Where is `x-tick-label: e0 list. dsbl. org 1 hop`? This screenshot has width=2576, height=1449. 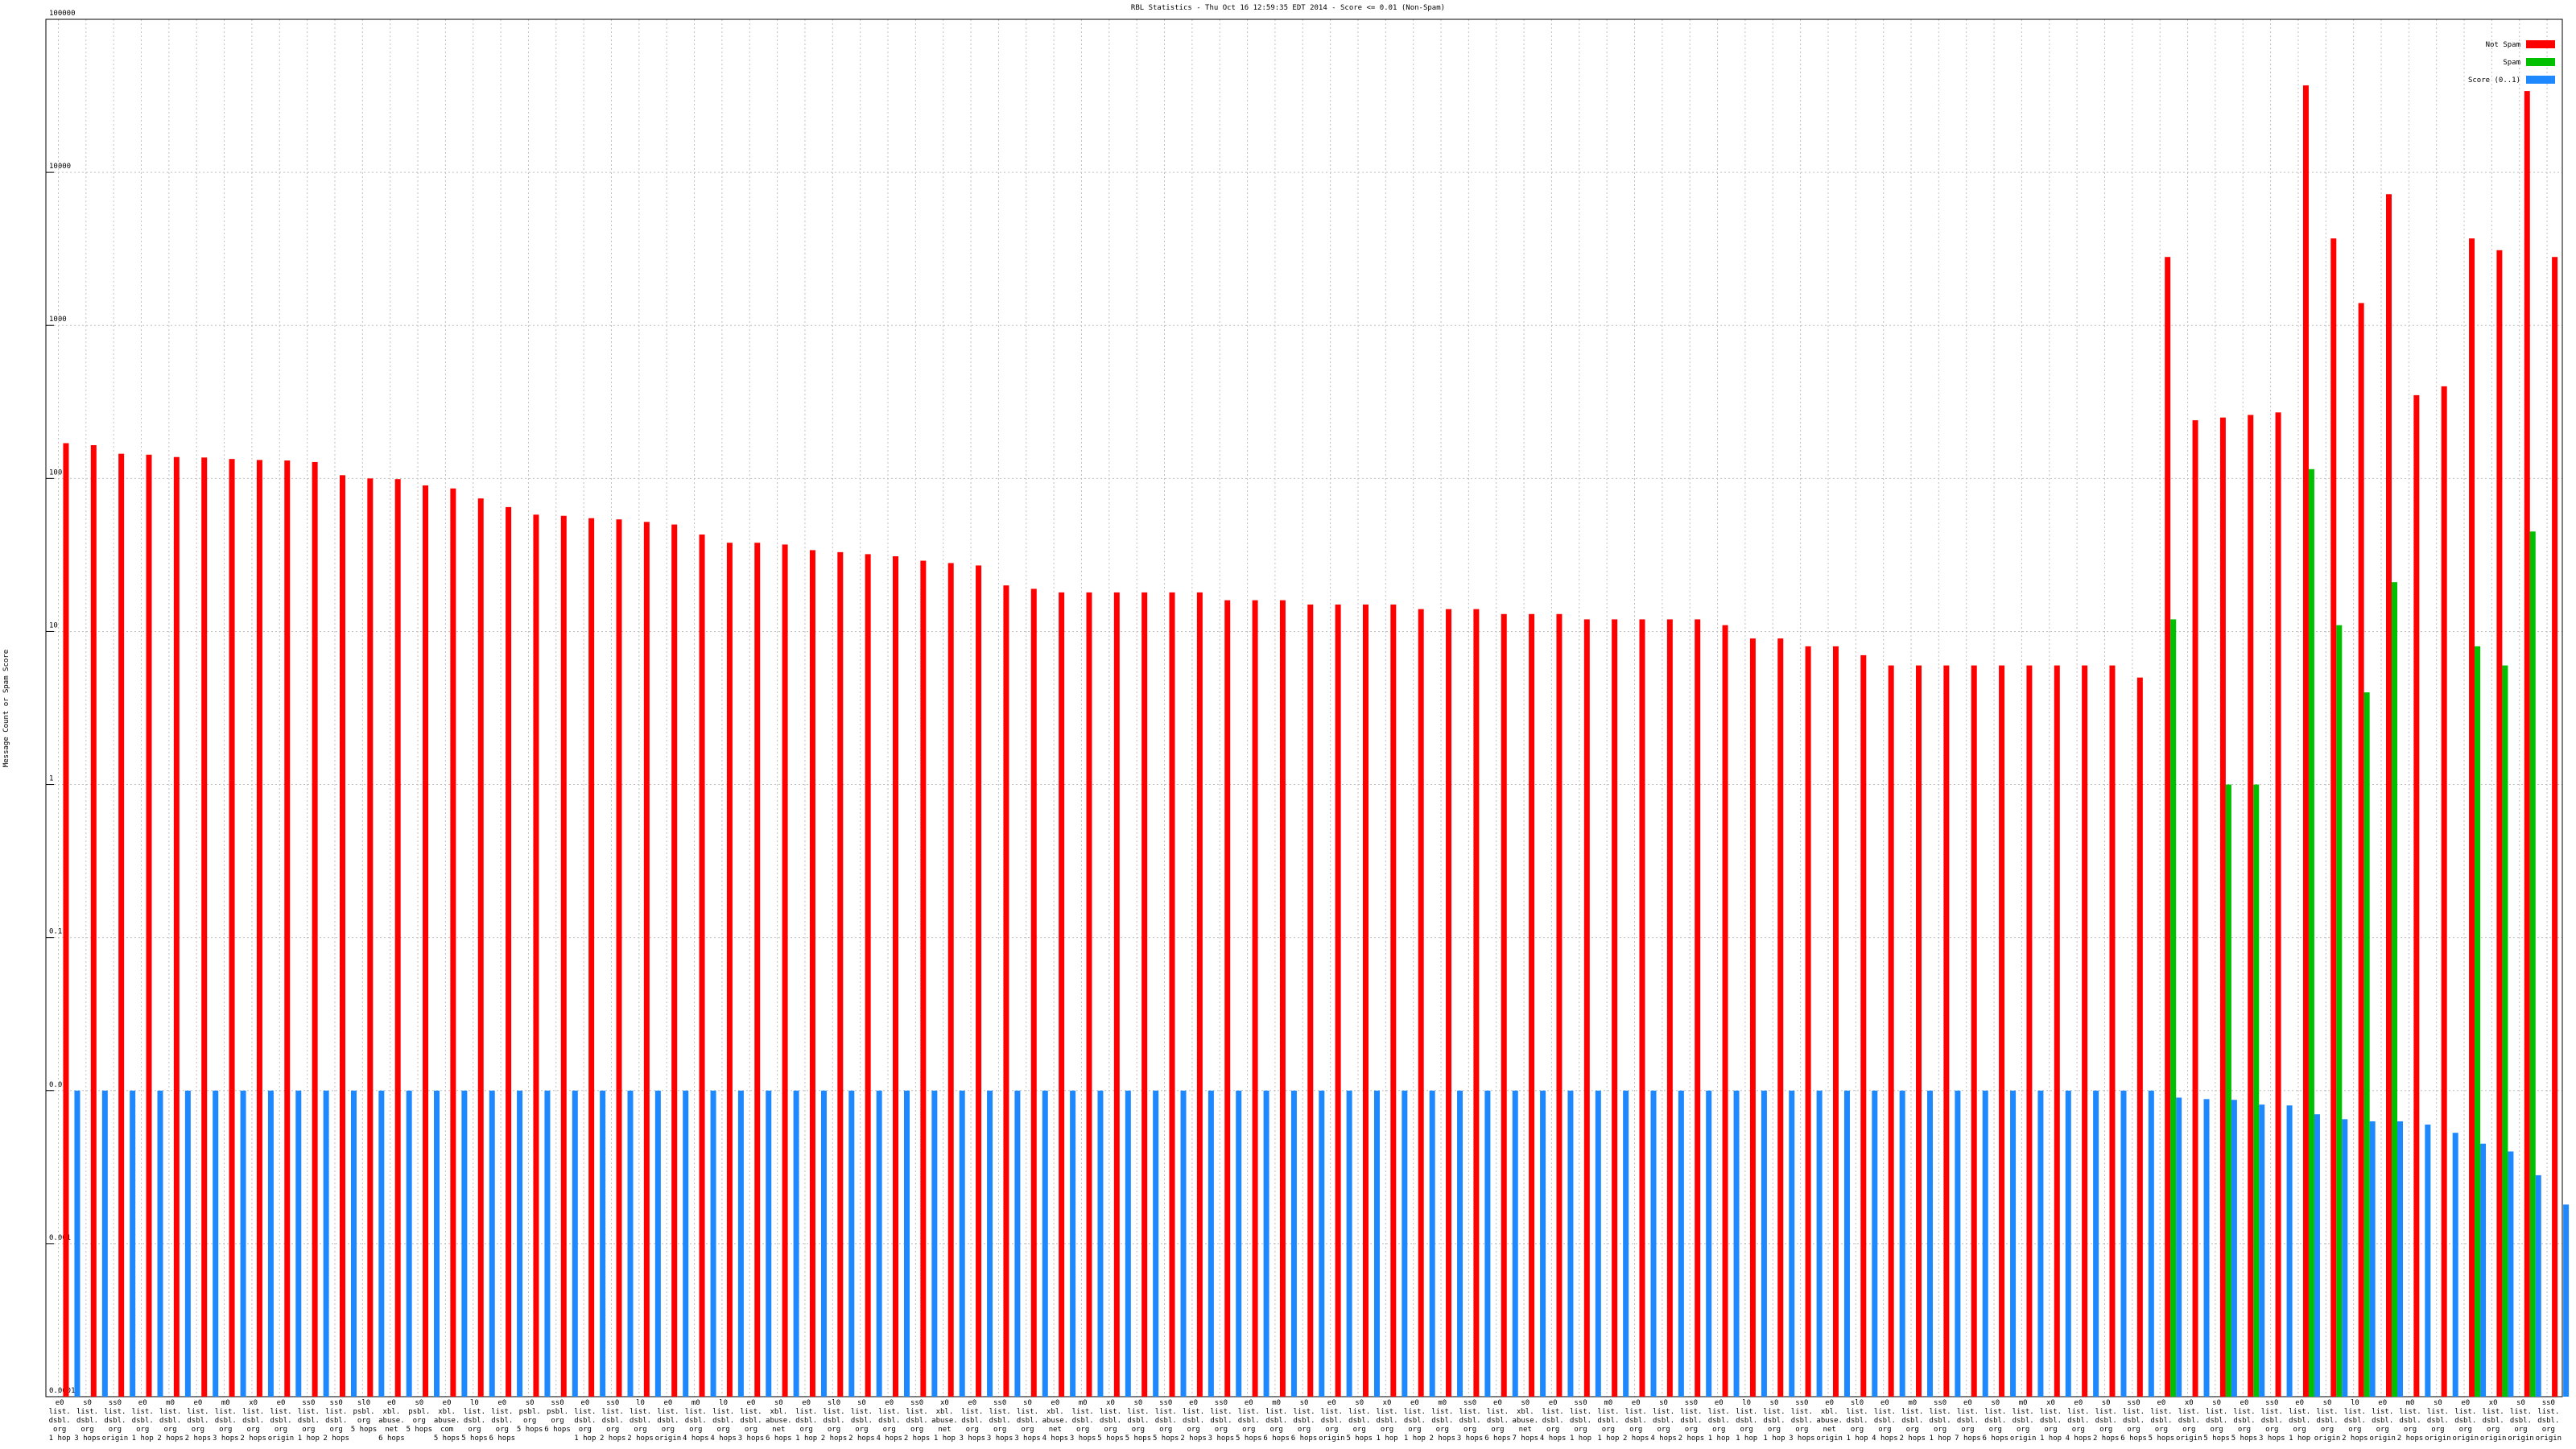 x-tick-label: e0 list. dsbl. org 1 hop is located at coordinates (60, 1421).